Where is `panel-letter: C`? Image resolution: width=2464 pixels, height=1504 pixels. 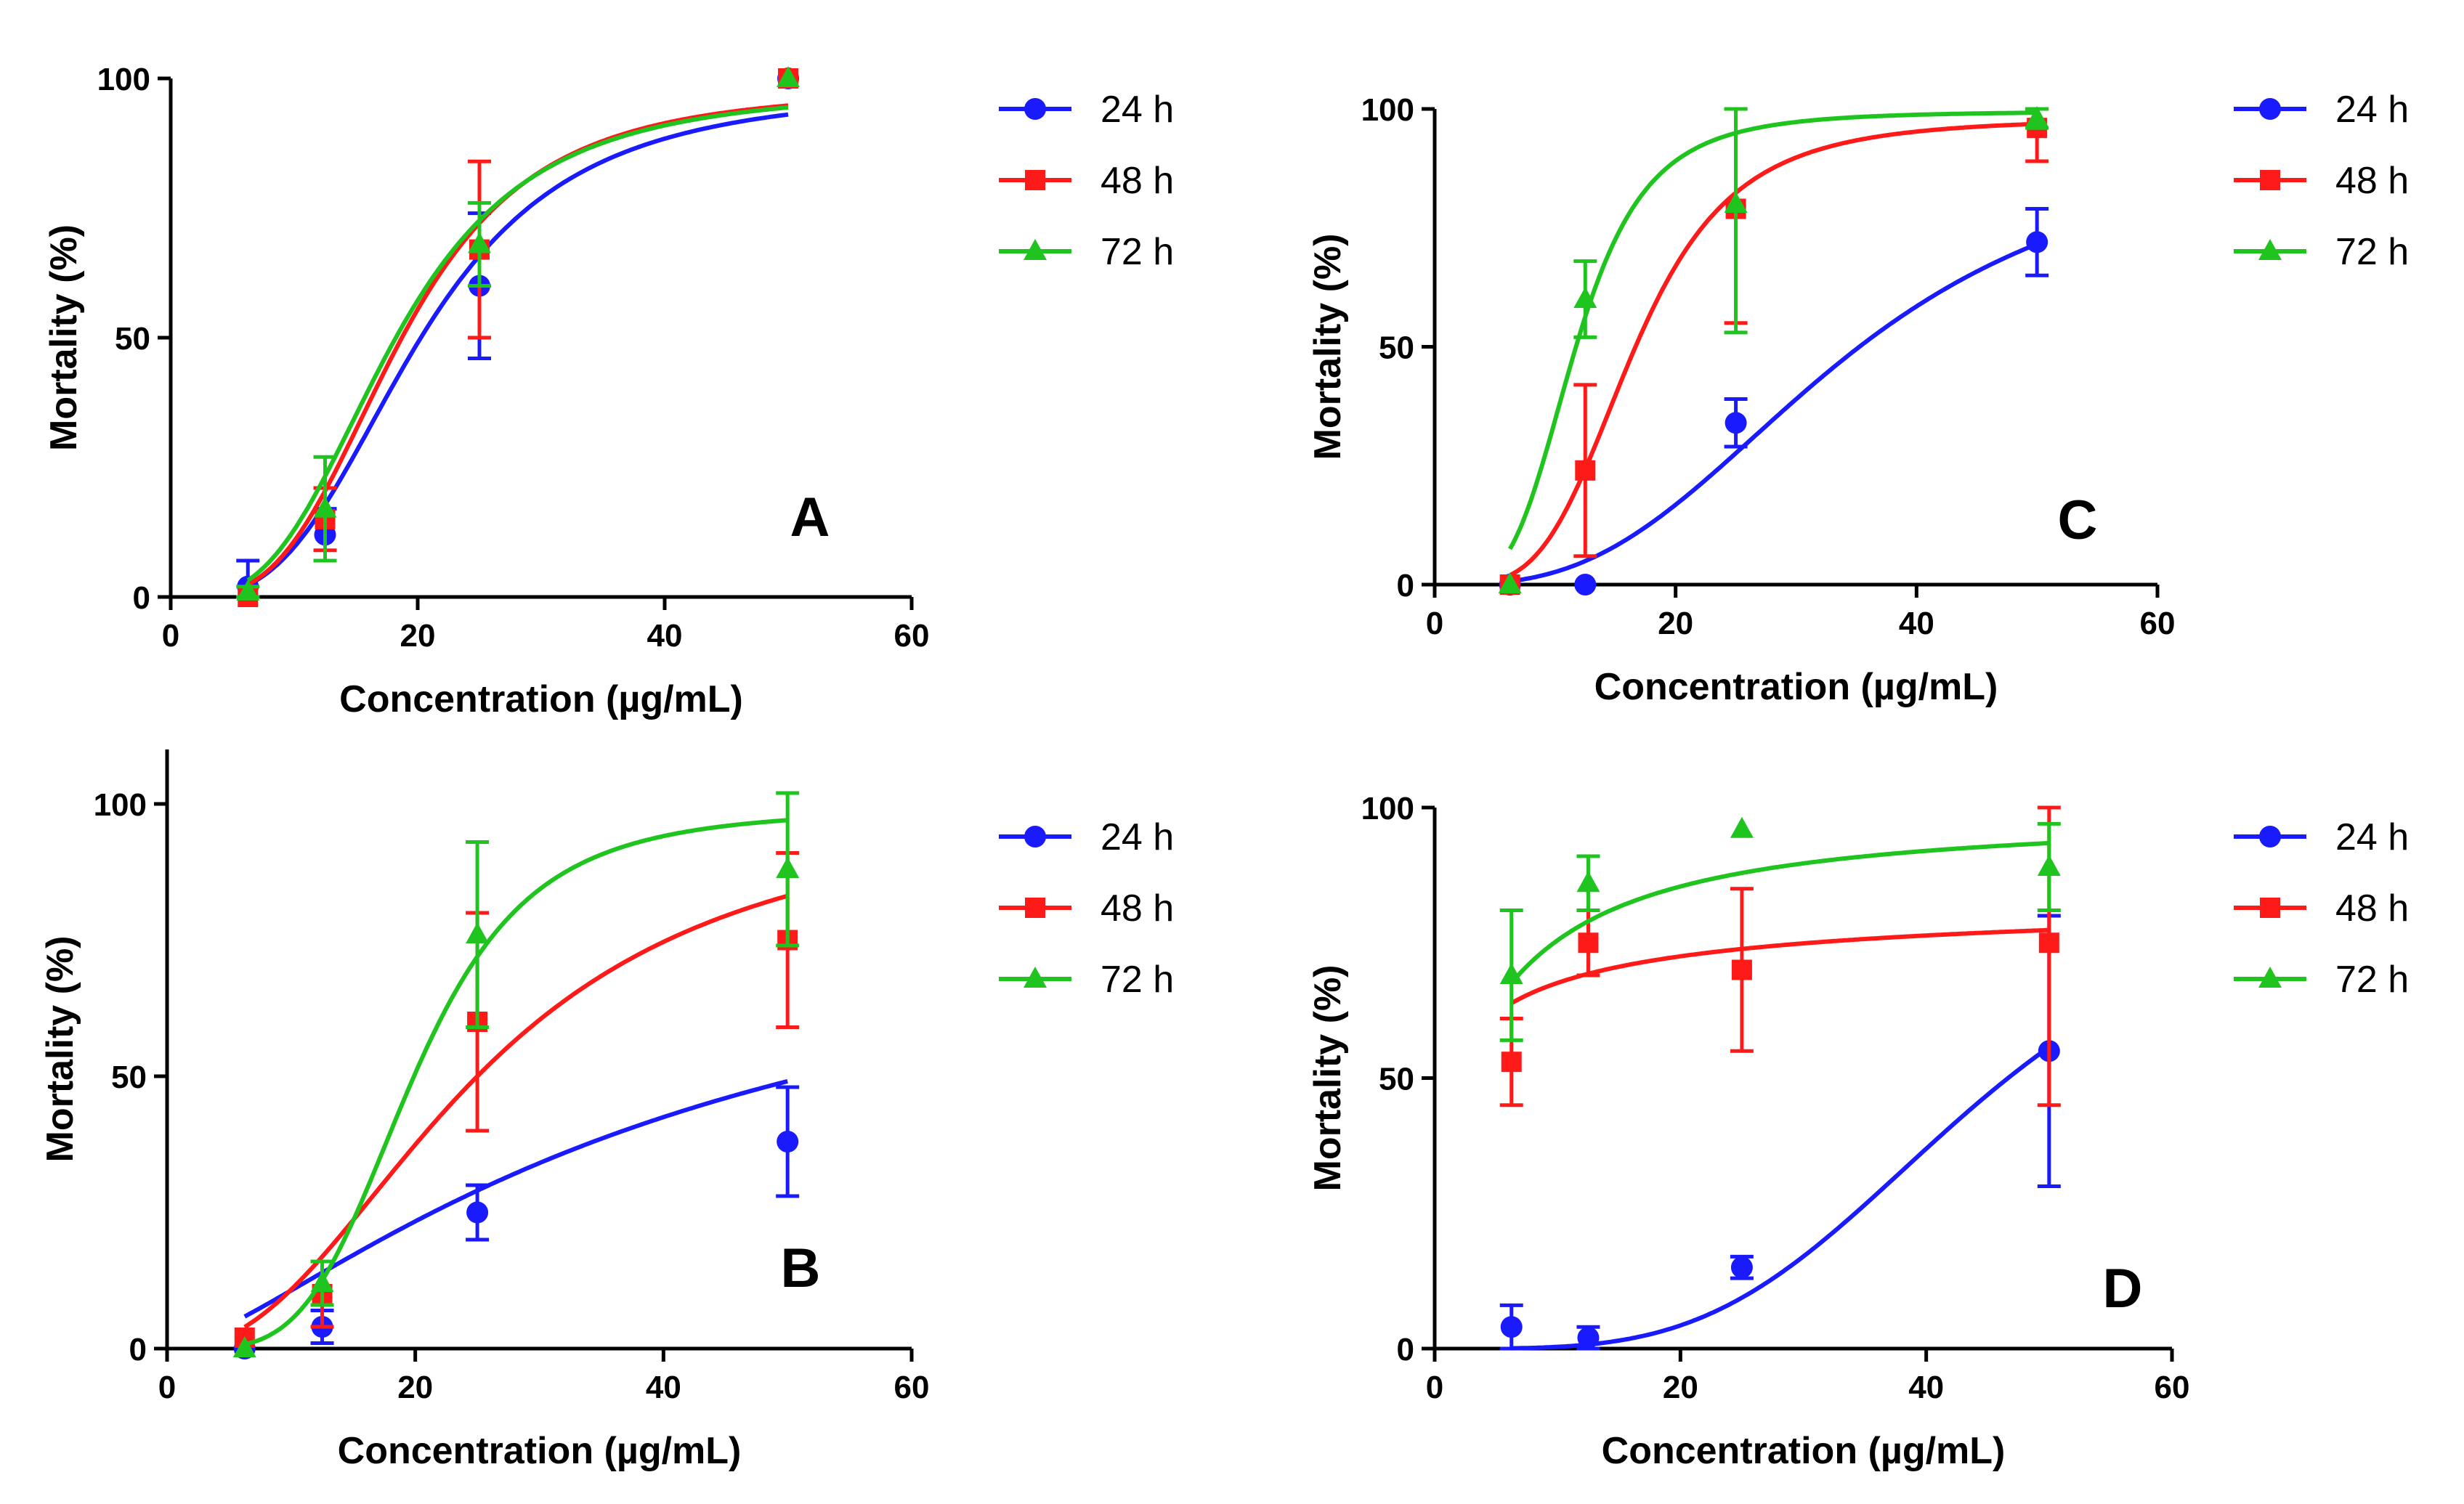
panel-letter: C is located at coordinates (2078, 520).